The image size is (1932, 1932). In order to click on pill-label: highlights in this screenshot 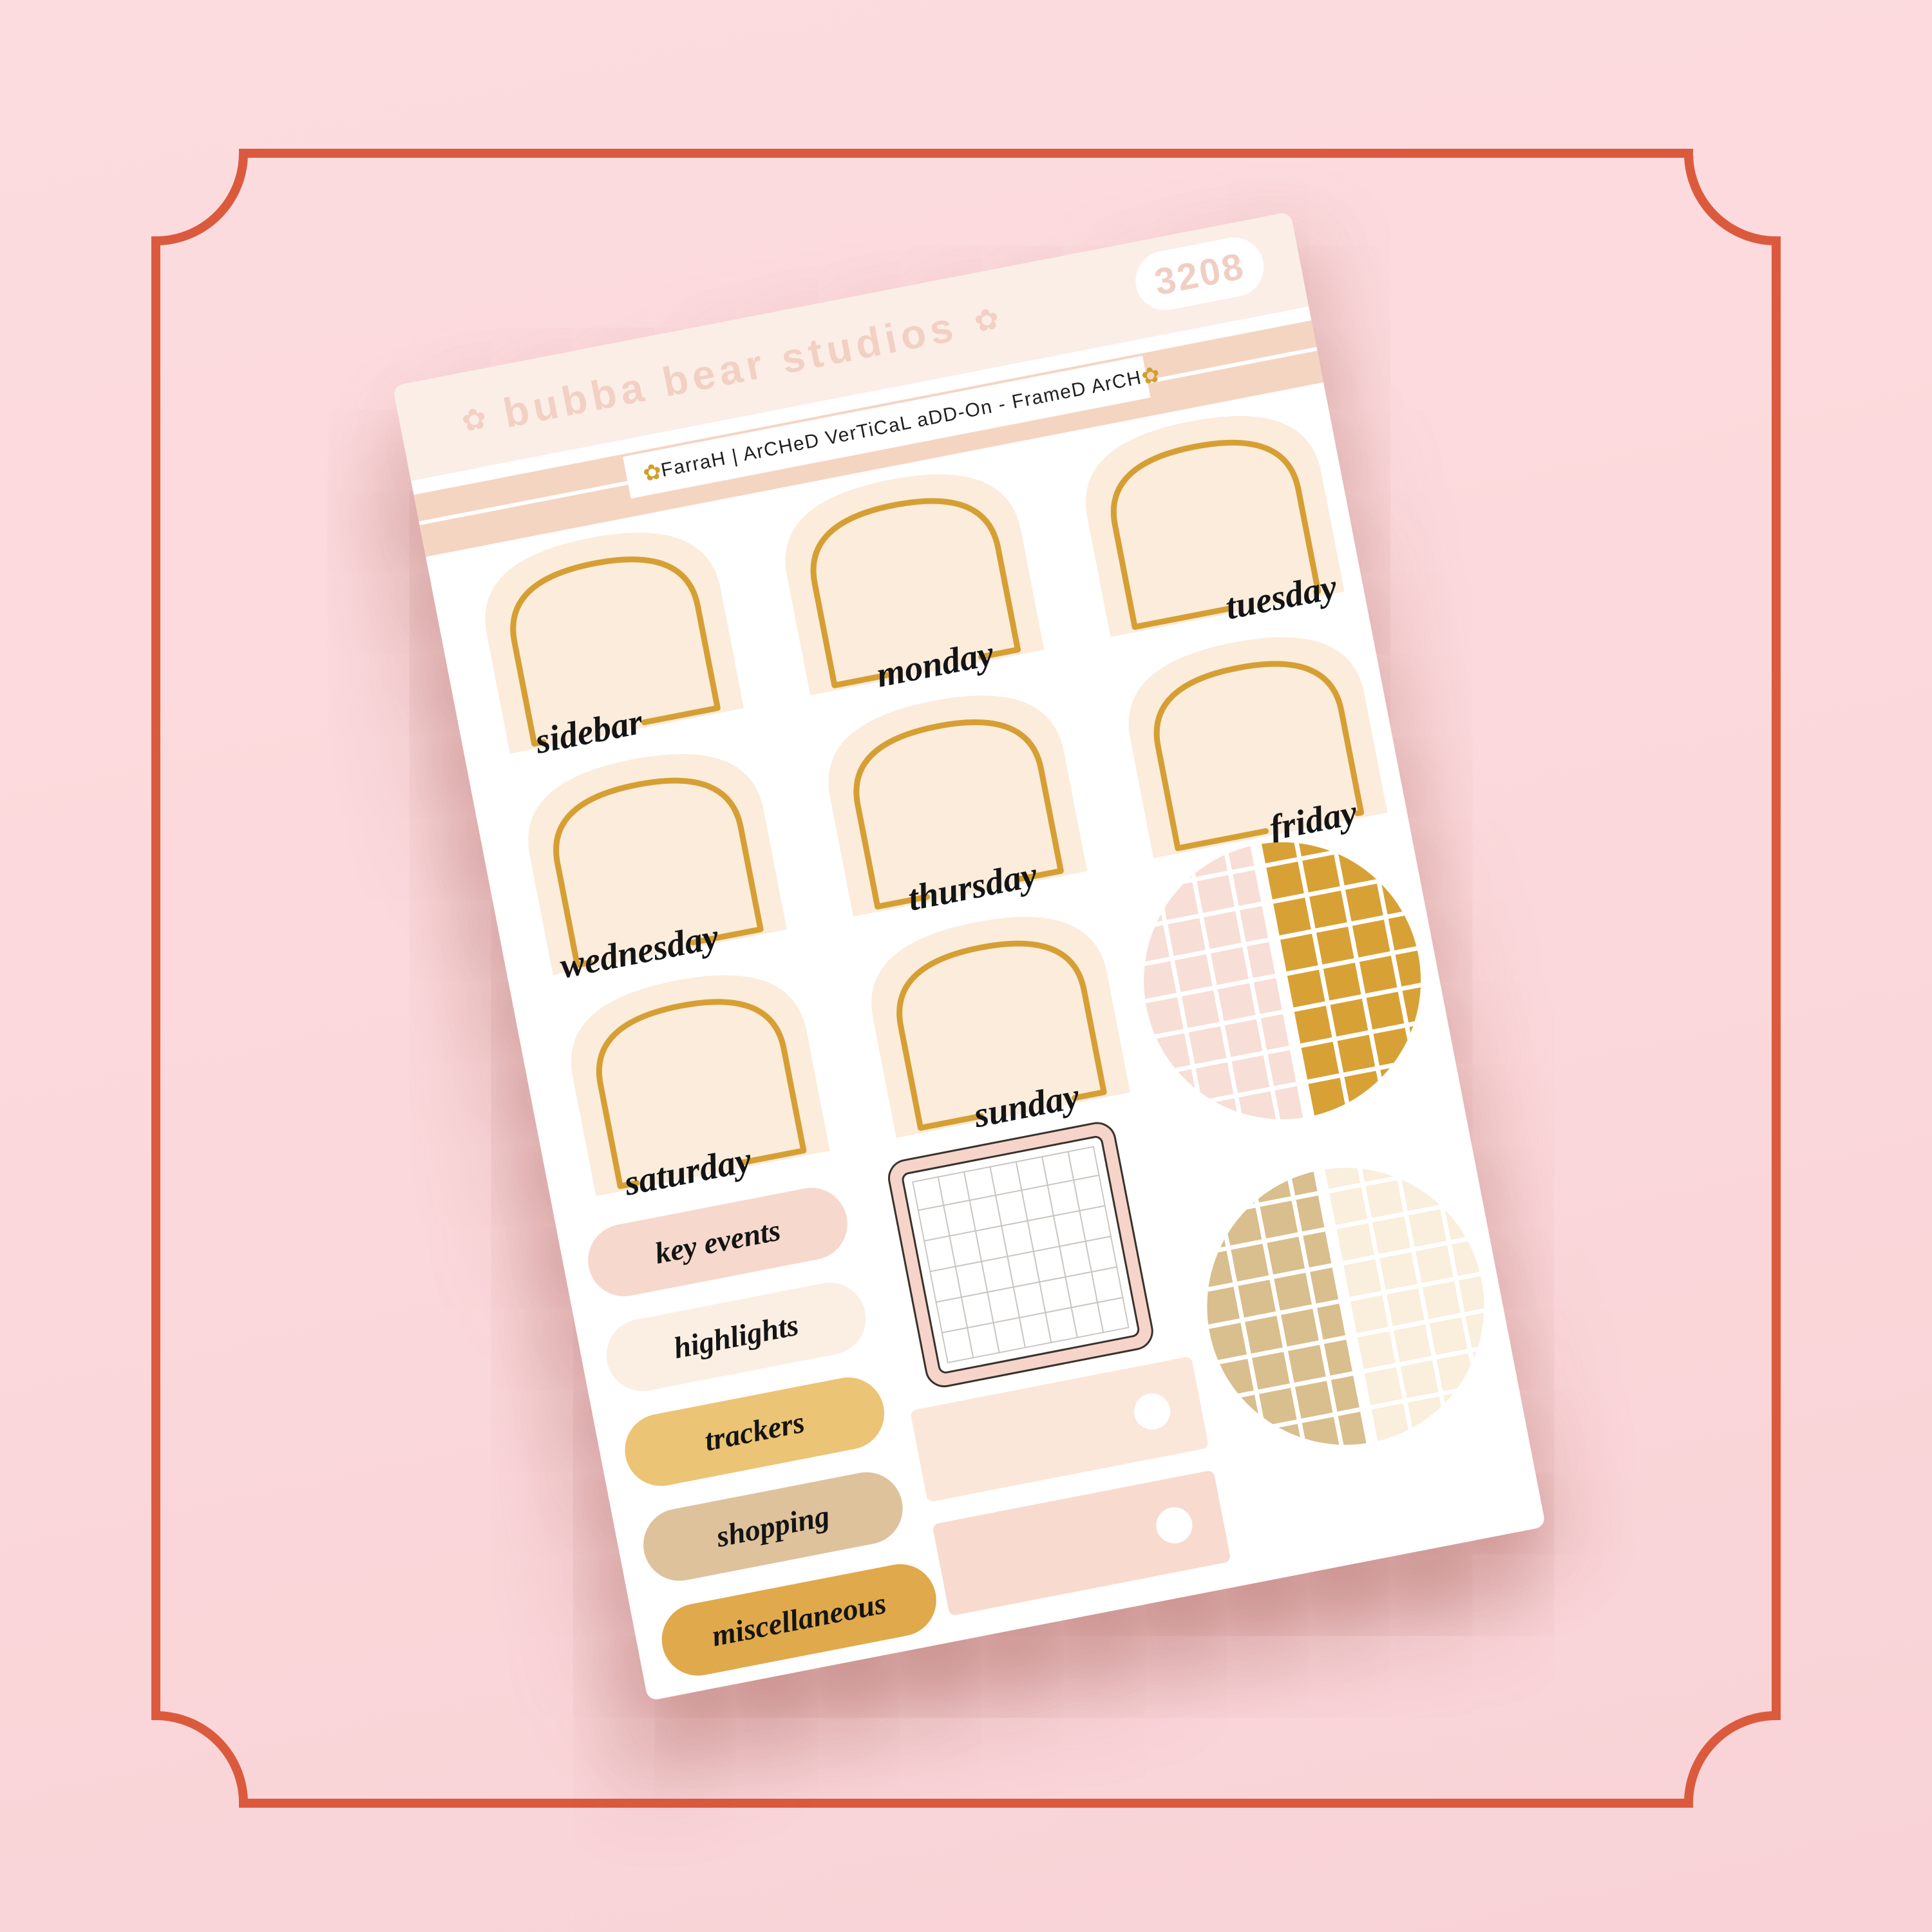, I will do `click(736, 1337)`.